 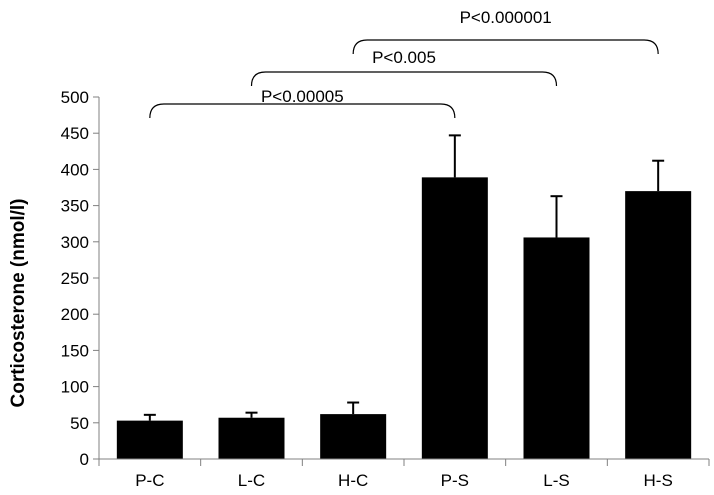 I want to click on x-tick-label: H-C, so click(x=353, y=480).